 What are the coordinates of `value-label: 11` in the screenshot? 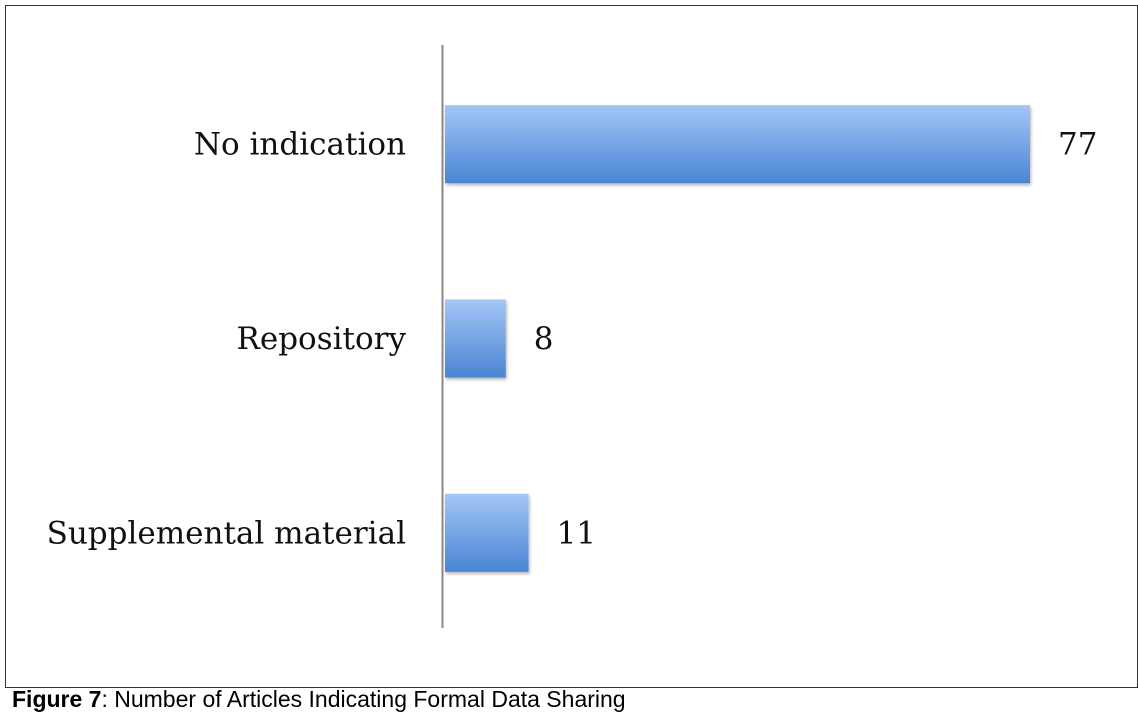 It's located at (576, 533).